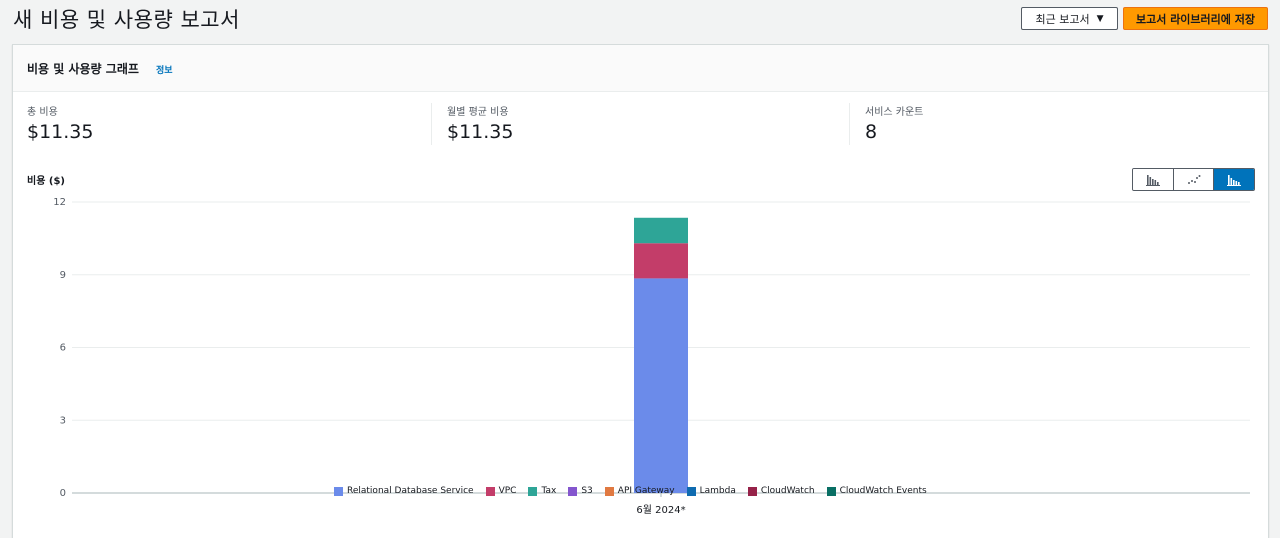 The image size is (1280, 538). Describe the element at coordinates (507, 491) in the screenshot. I see `legend-label: VPC` at that location.